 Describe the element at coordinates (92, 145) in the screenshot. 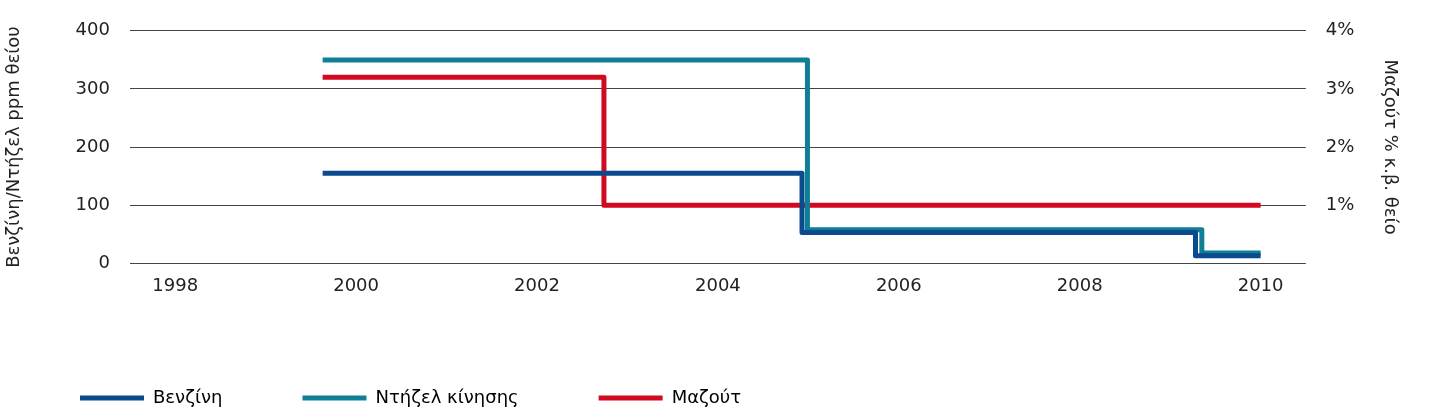

I see `y-tick-label: 200` at that location.